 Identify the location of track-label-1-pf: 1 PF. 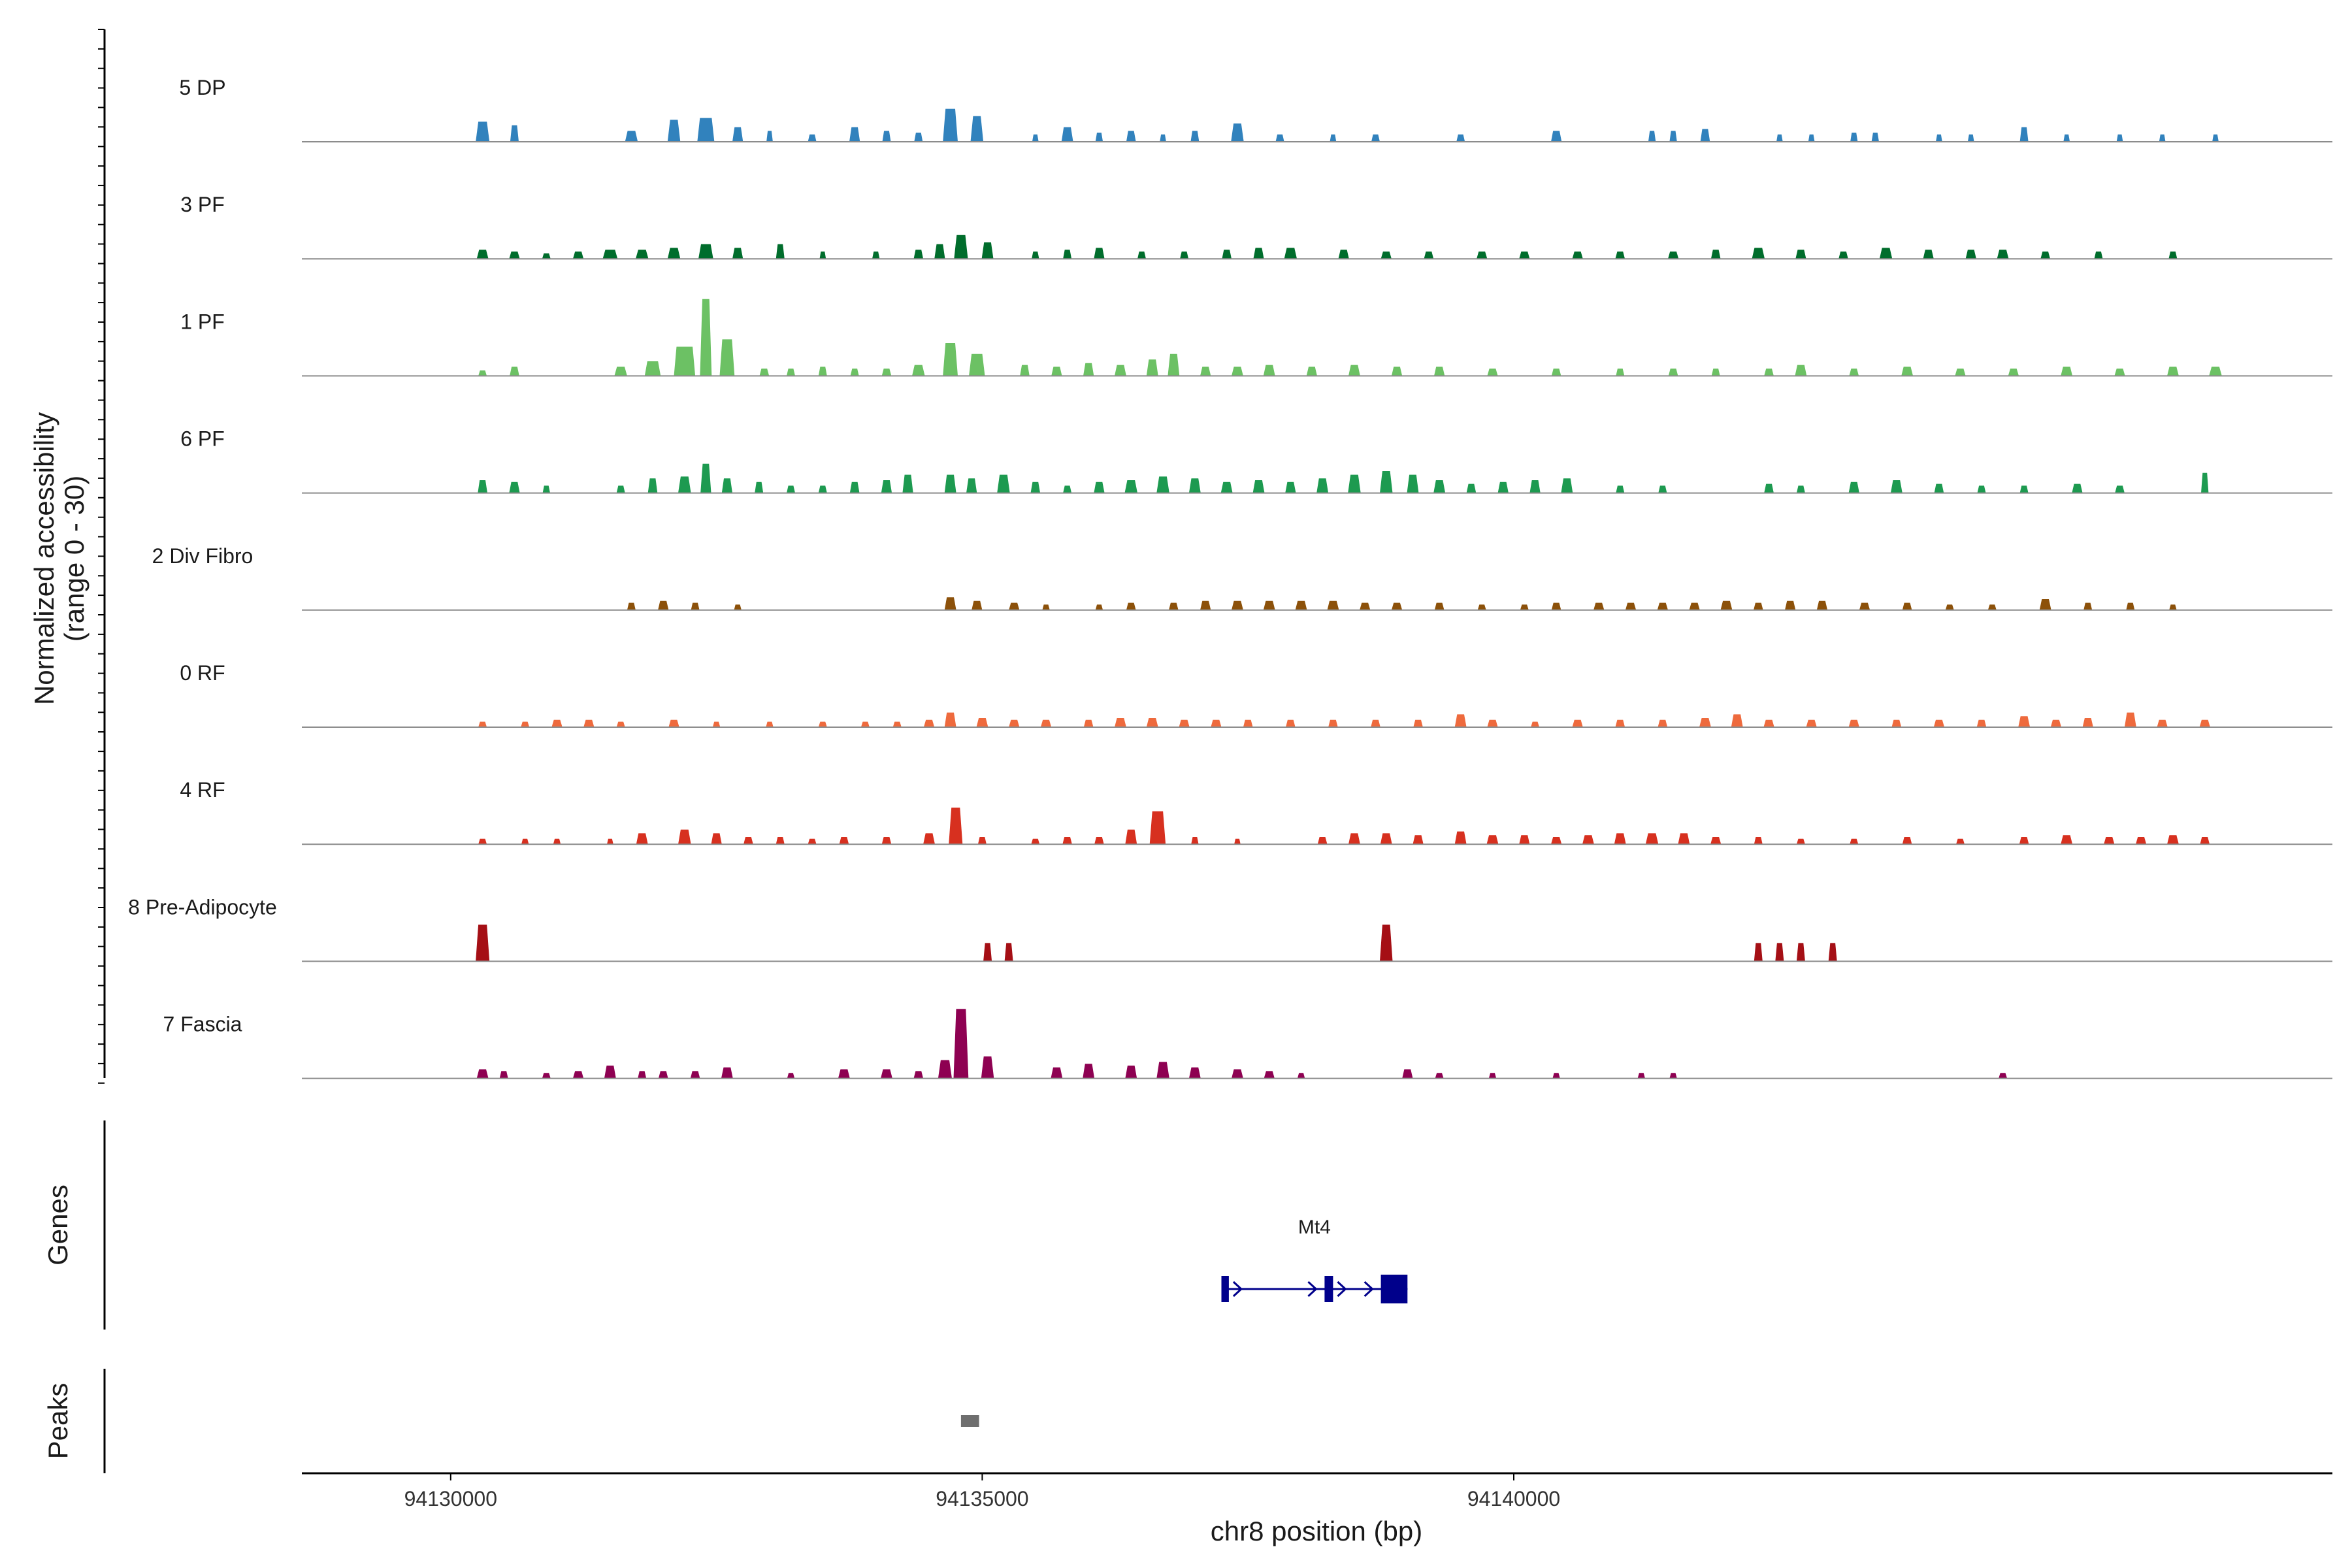
(202, 321).